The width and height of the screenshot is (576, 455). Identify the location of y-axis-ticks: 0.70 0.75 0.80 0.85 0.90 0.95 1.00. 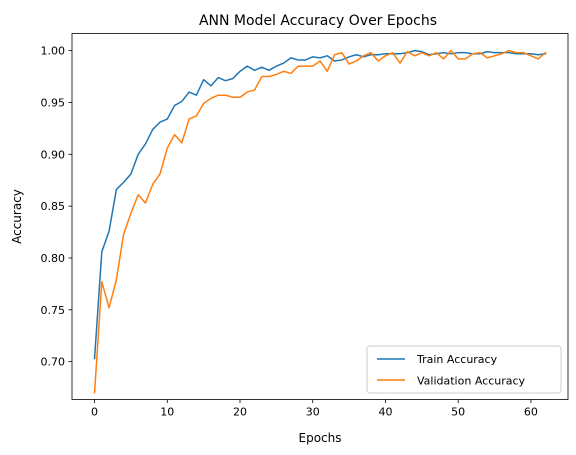
(56, 207).